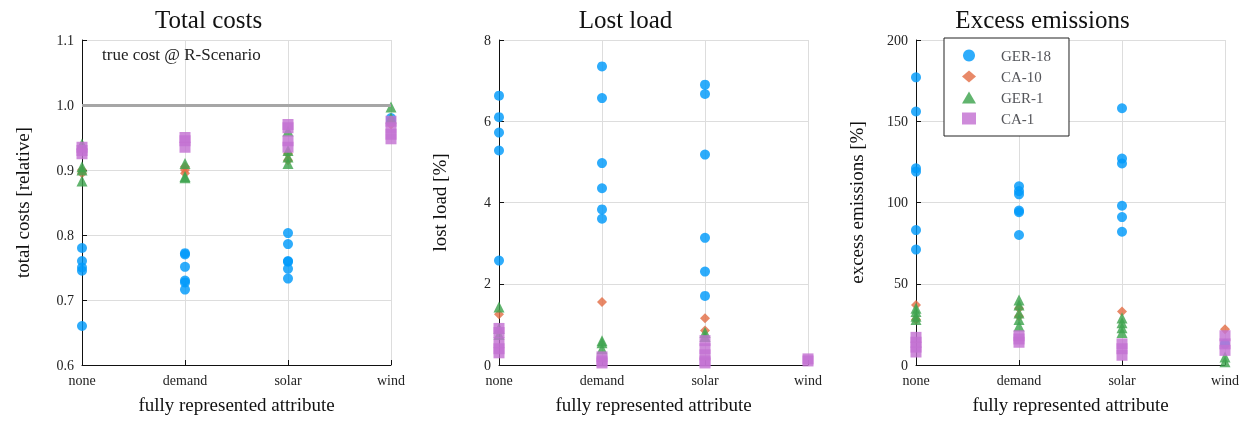 The image size is (1252, 423). I want to click on y-tick-label: 1.0, so click(65, 105).